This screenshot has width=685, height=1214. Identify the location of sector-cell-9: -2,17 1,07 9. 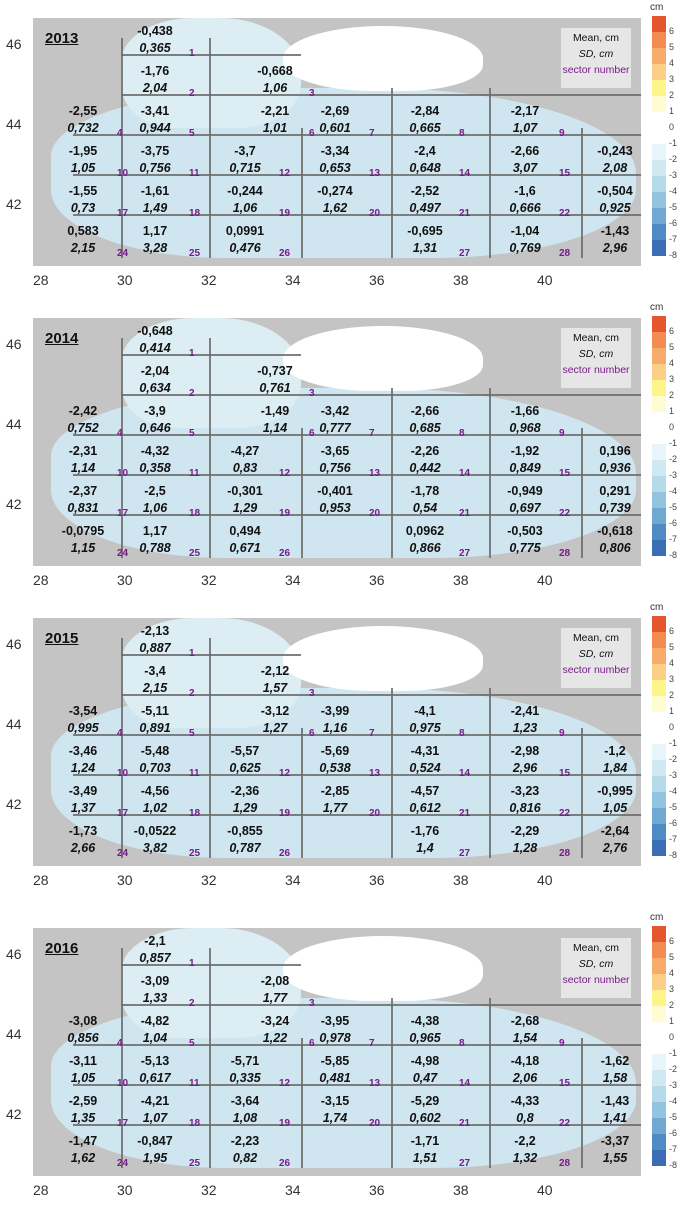
(536, 124).